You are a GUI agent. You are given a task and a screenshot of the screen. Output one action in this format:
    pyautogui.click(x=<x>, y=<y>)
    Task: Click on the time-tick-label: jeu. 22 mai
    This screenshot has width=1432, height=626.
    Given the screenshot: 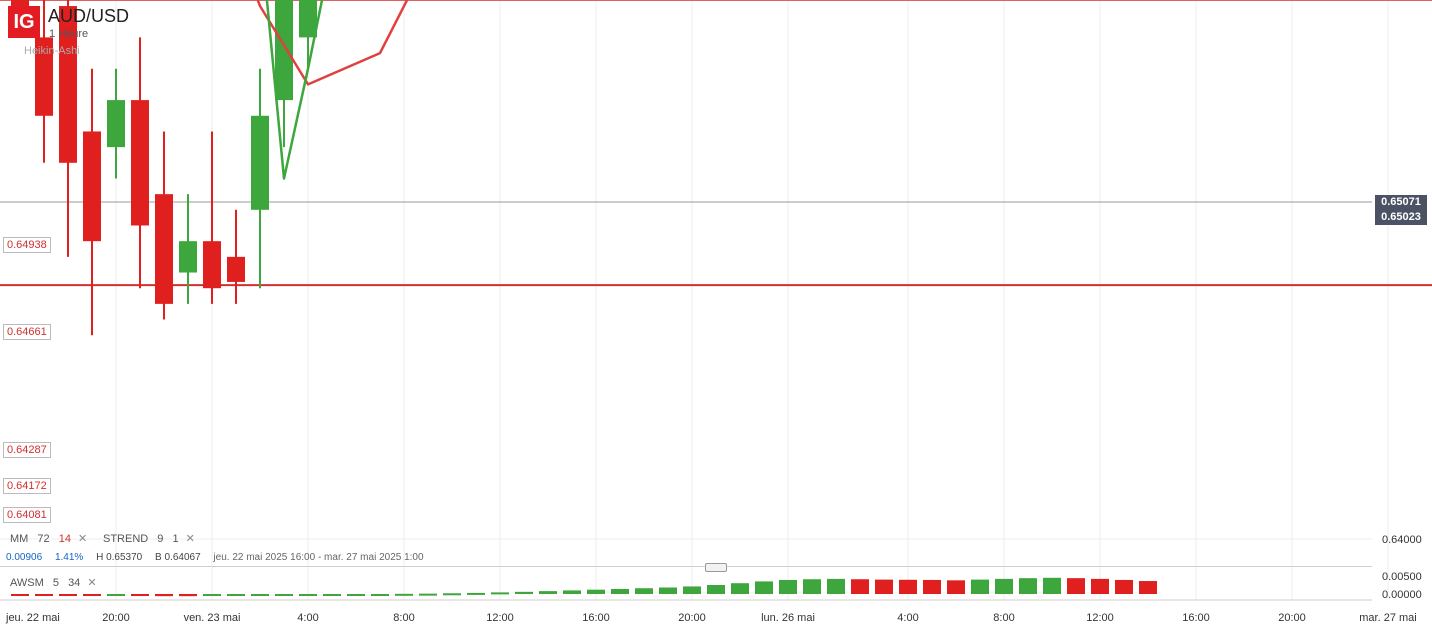 What is the action you would take?
    pyautogui.click(x=32, y=618)
    